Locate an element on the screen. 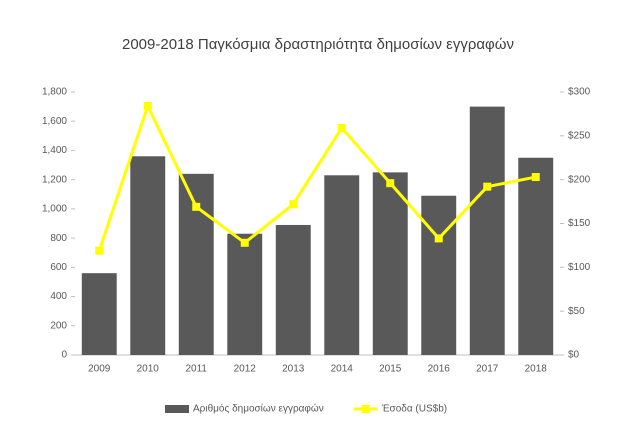 This screenshot has width=635, height=432. x-tick-label: 2016 is located at coordinates (439, 369).